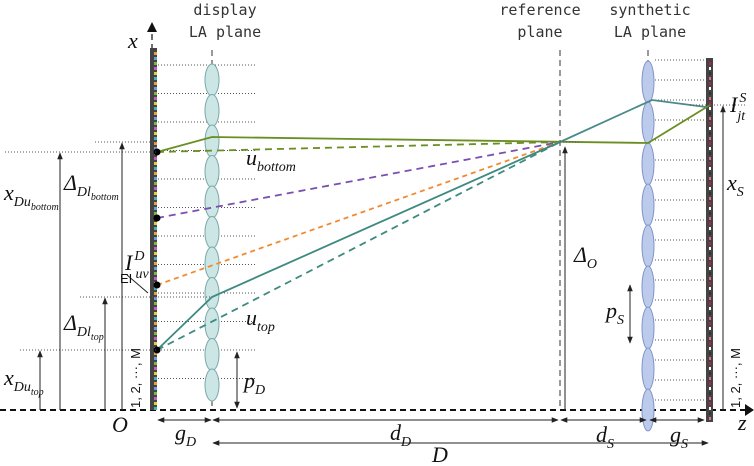 This screenshot has width=754, height=466. I want to click on label-part: O, so click(120, 424).